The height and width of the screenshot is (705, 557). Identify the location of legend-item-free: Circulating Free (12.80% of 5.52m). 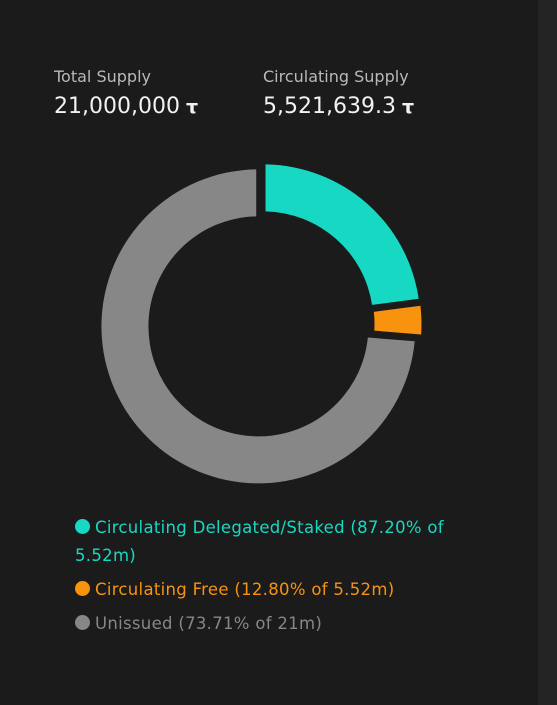
(275, 590).